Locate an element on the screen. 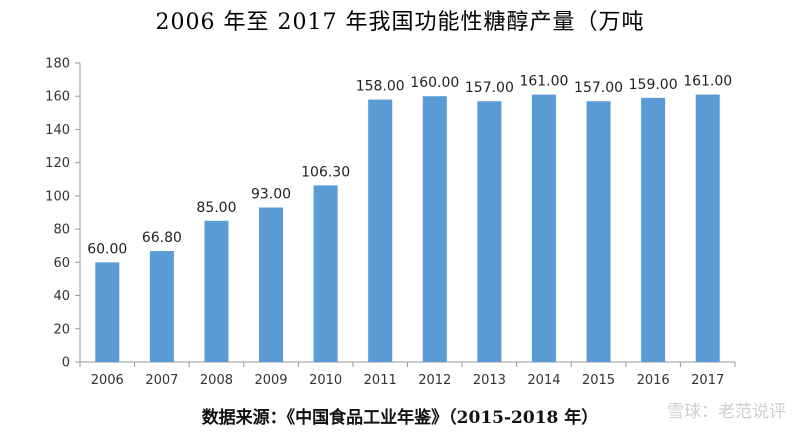  y-tick-label: 0 is located at coordinates (66, 363).